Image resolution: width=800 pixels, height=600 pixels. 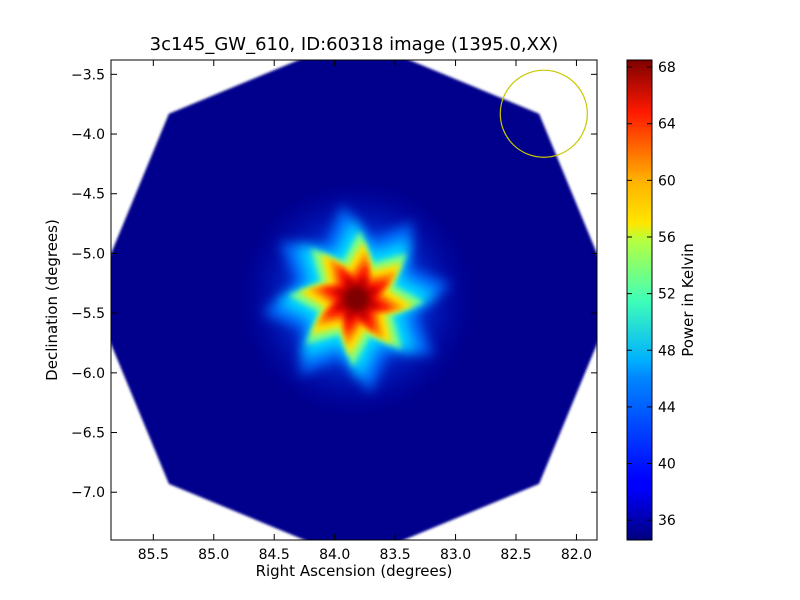 What do you see at coordinates (576, 555) in the screenshot?
I see `x-tick-label: 82.0` at bounding box center [576, 555].